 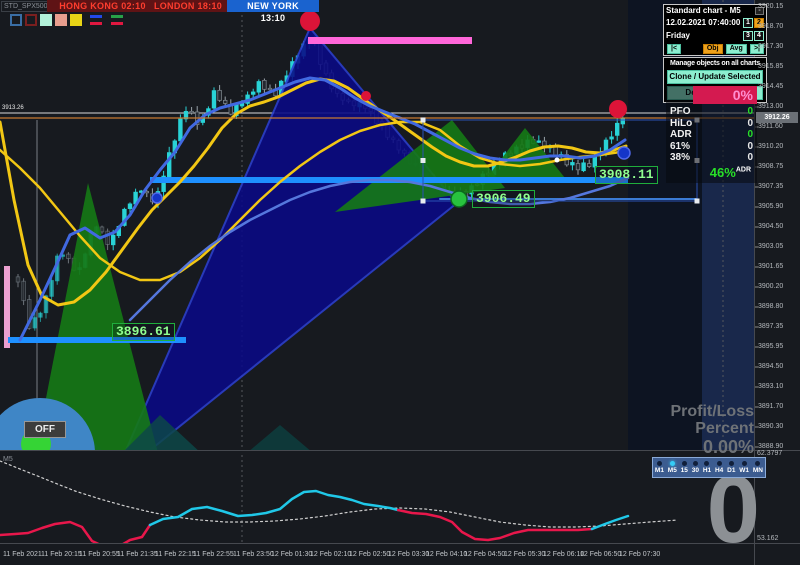 I want to click on timeframe-button-h1: H1, so click(x=707, y=467).